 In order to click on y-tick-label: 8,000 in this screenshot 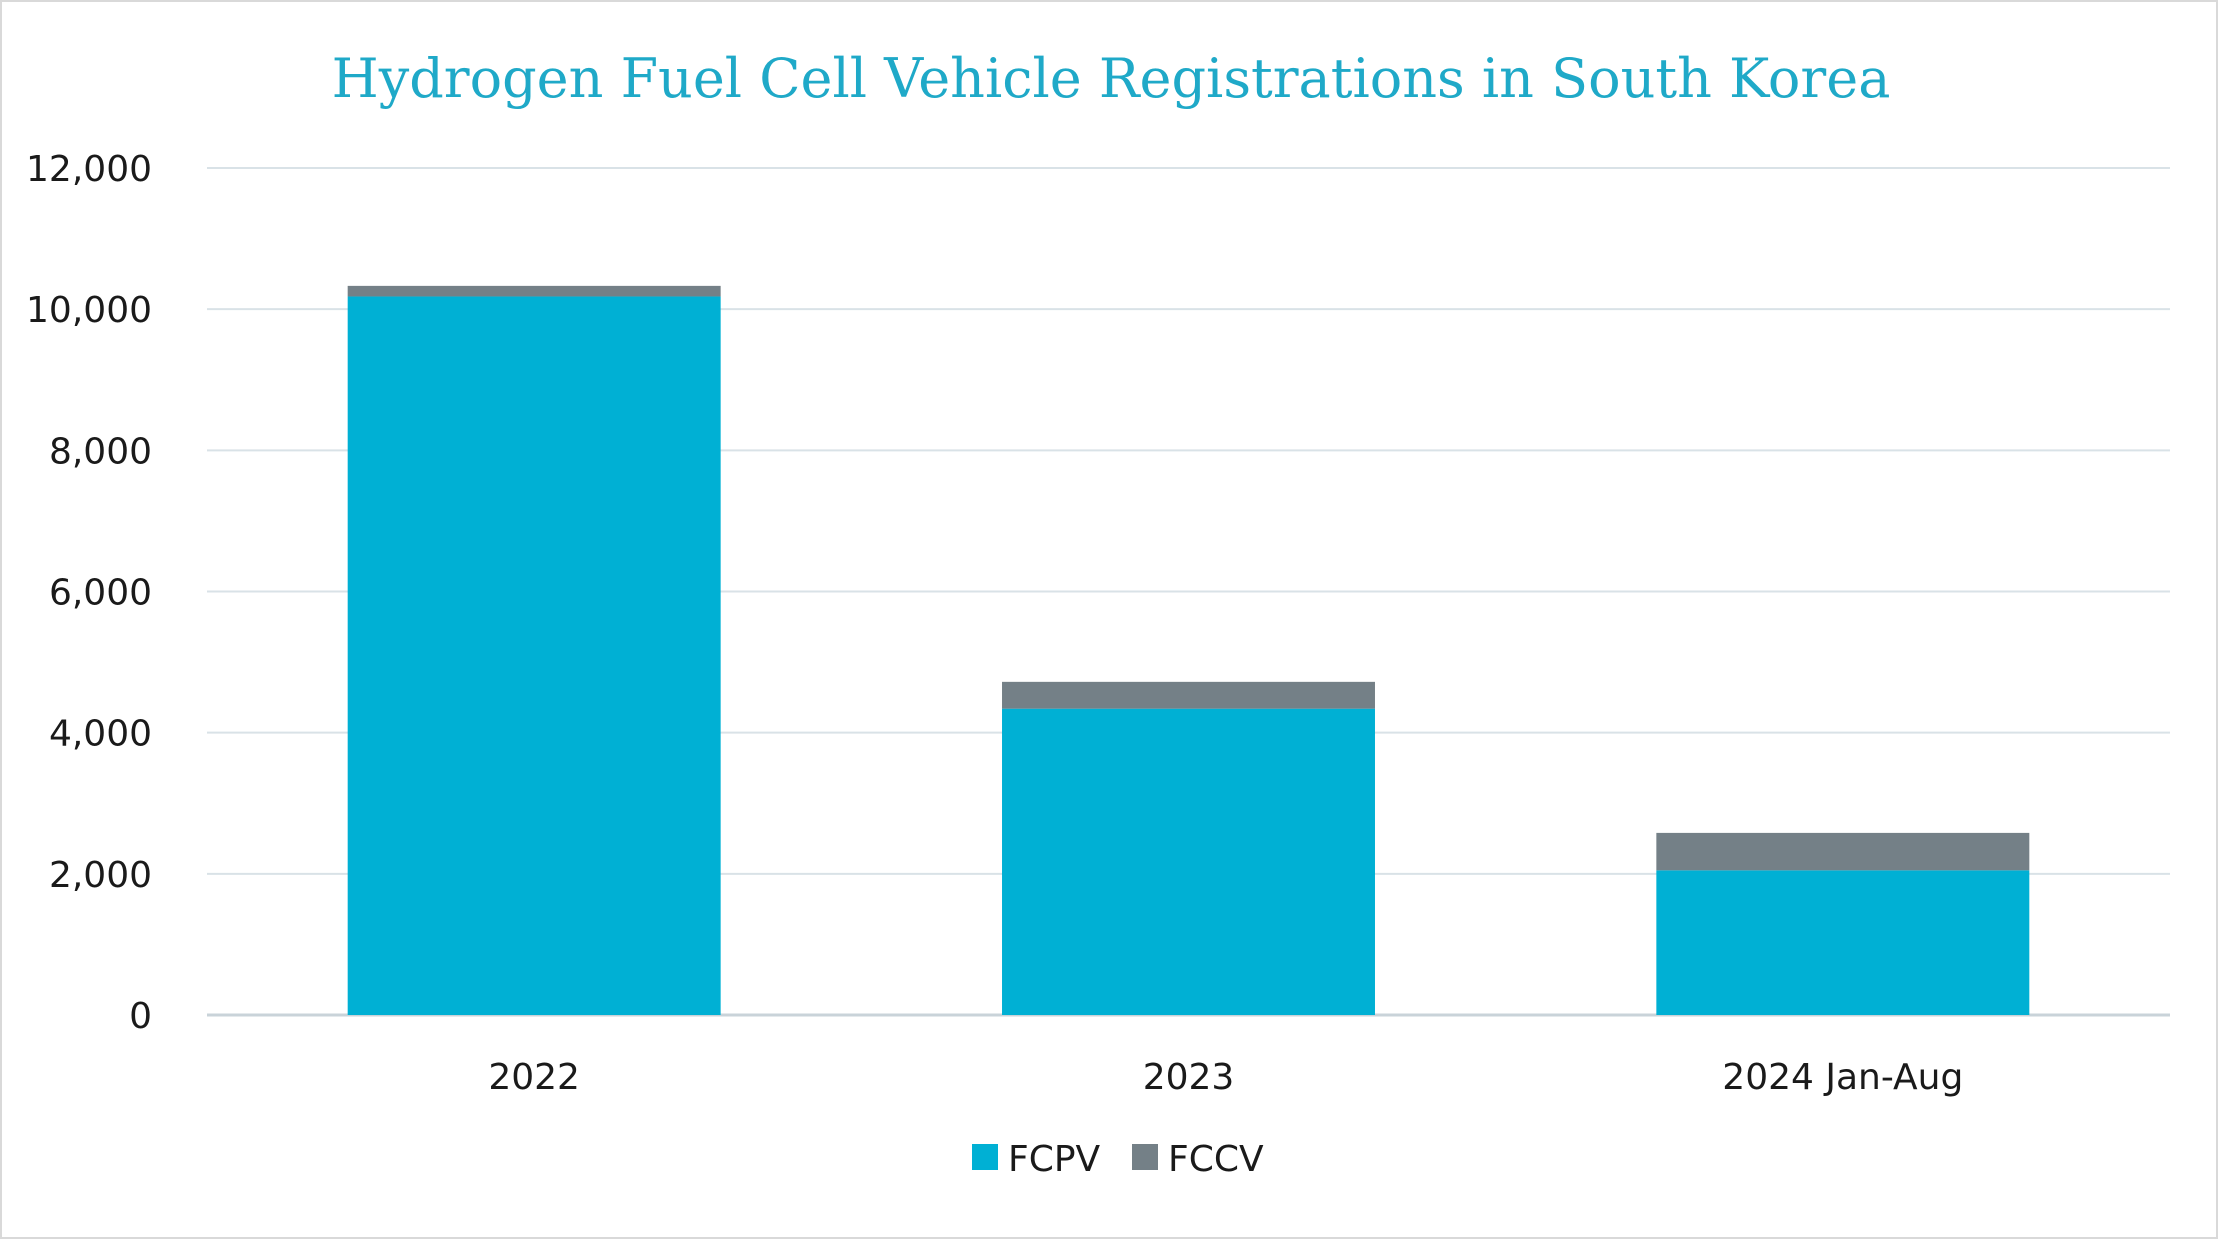, I will do `click(100, 451)`.